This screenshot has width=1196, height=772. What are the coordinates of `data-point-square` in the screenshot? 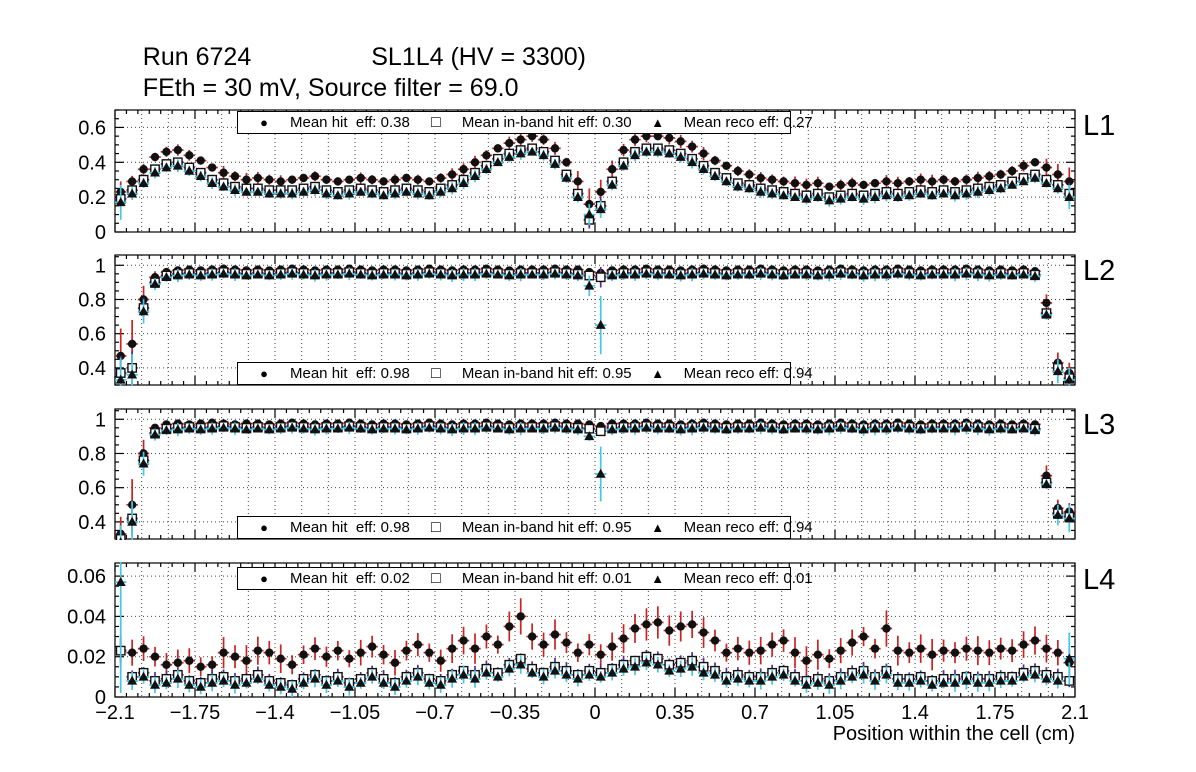 It's located at (600, 277).